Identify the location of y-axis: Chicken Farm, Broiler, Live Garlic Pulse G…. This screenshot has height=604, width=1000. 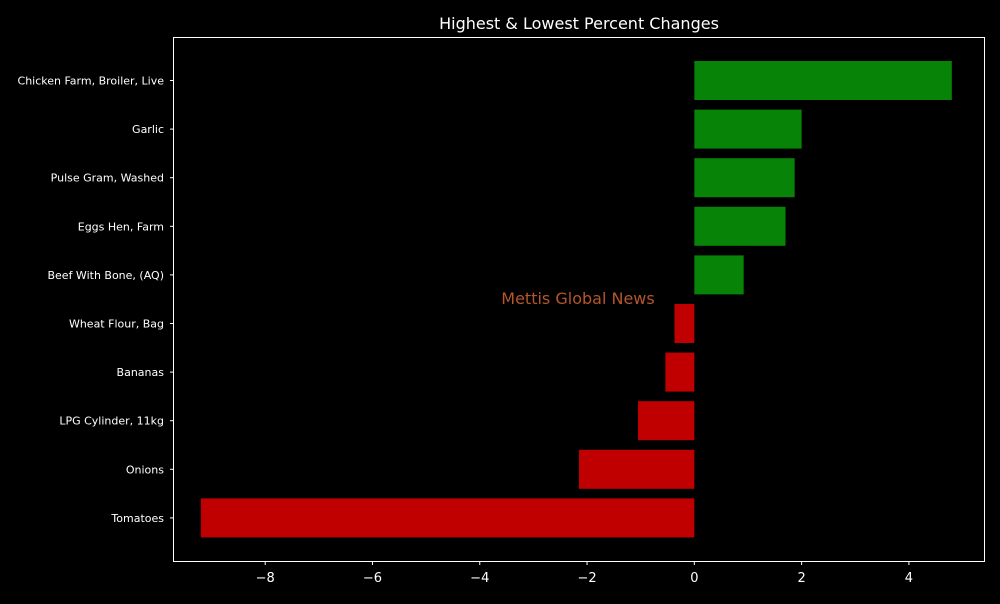
(96, 300).